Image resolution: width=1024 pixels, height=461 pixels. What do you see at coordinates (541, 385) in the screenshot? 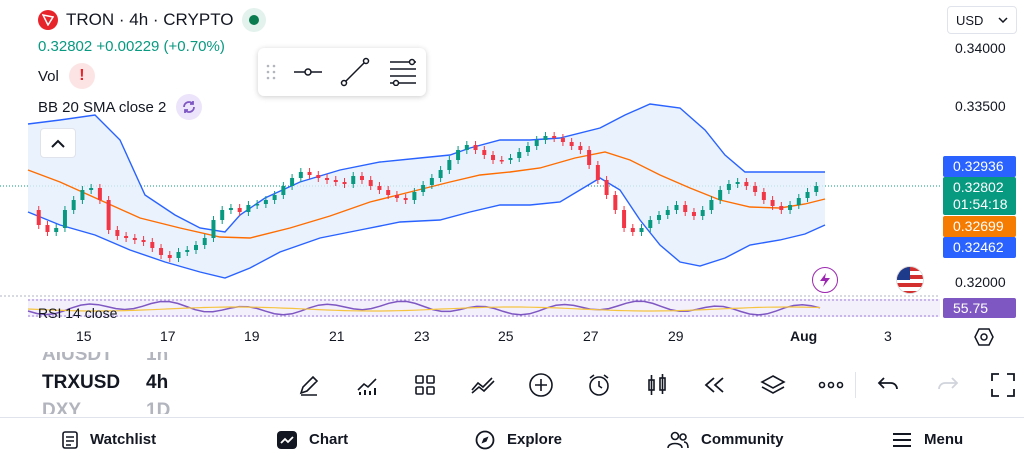
I see `add-button` at bounding box center [541, 385].